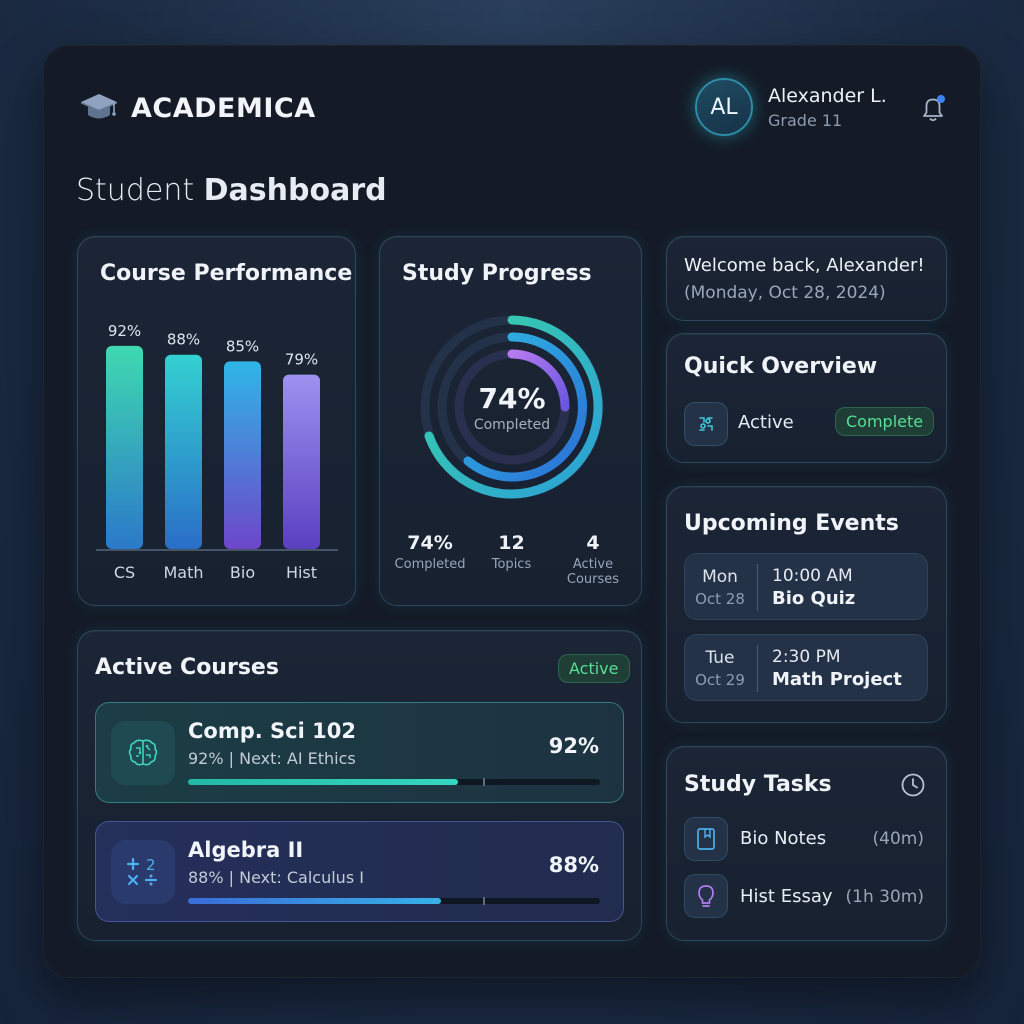 The height and width of the screenshot is (1024, 1024). What do you see at coordinates (785, 293) in the screenshot?
I see `welcome-date: (Monday, Oct 28, 2024)` at bounding box center [785, 293].